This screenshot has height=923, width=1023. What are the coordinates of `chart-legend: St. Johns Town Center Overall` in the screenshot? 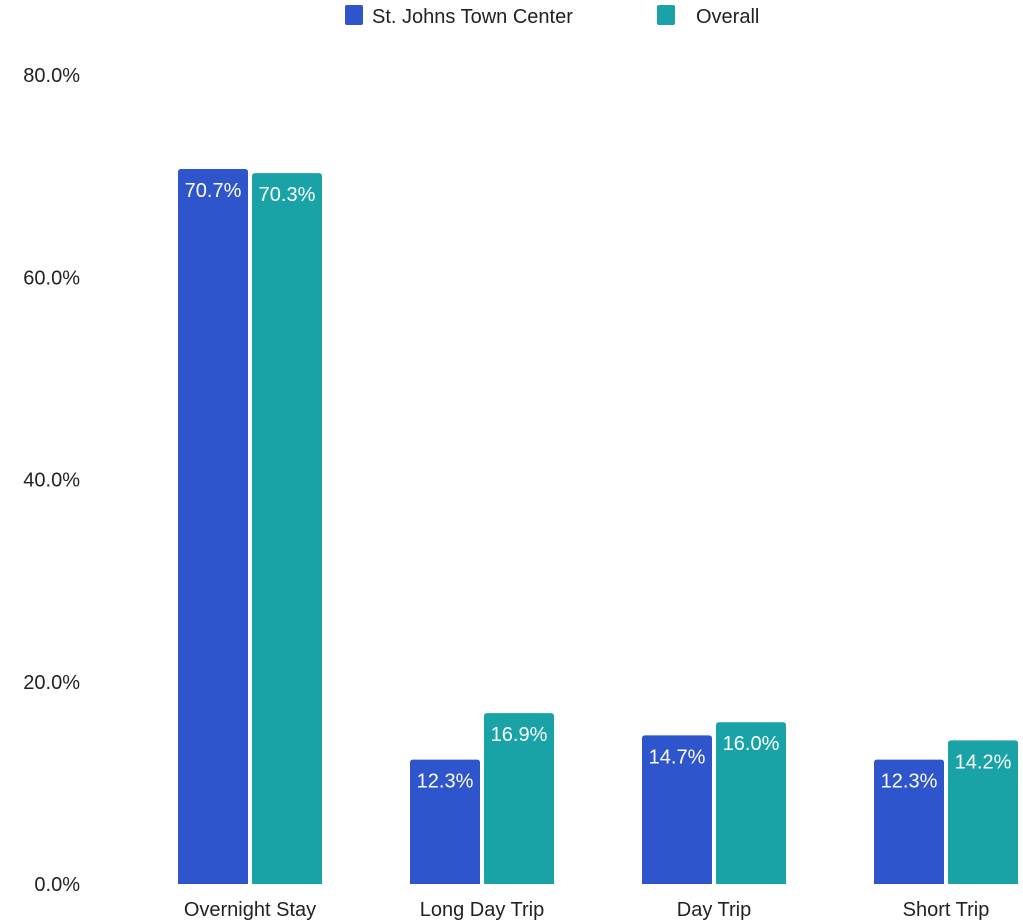 It's located at (552, 16).